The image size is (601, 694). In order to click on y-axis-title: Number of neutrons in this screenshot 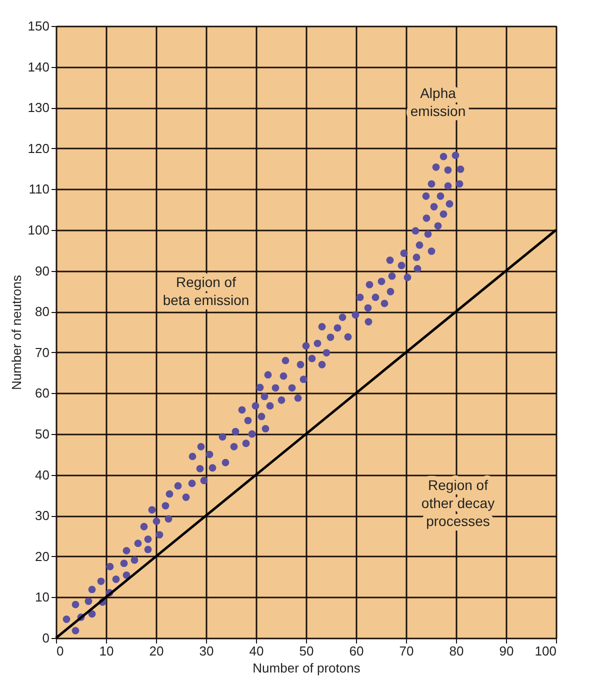, I will do `click(16, 332)`.